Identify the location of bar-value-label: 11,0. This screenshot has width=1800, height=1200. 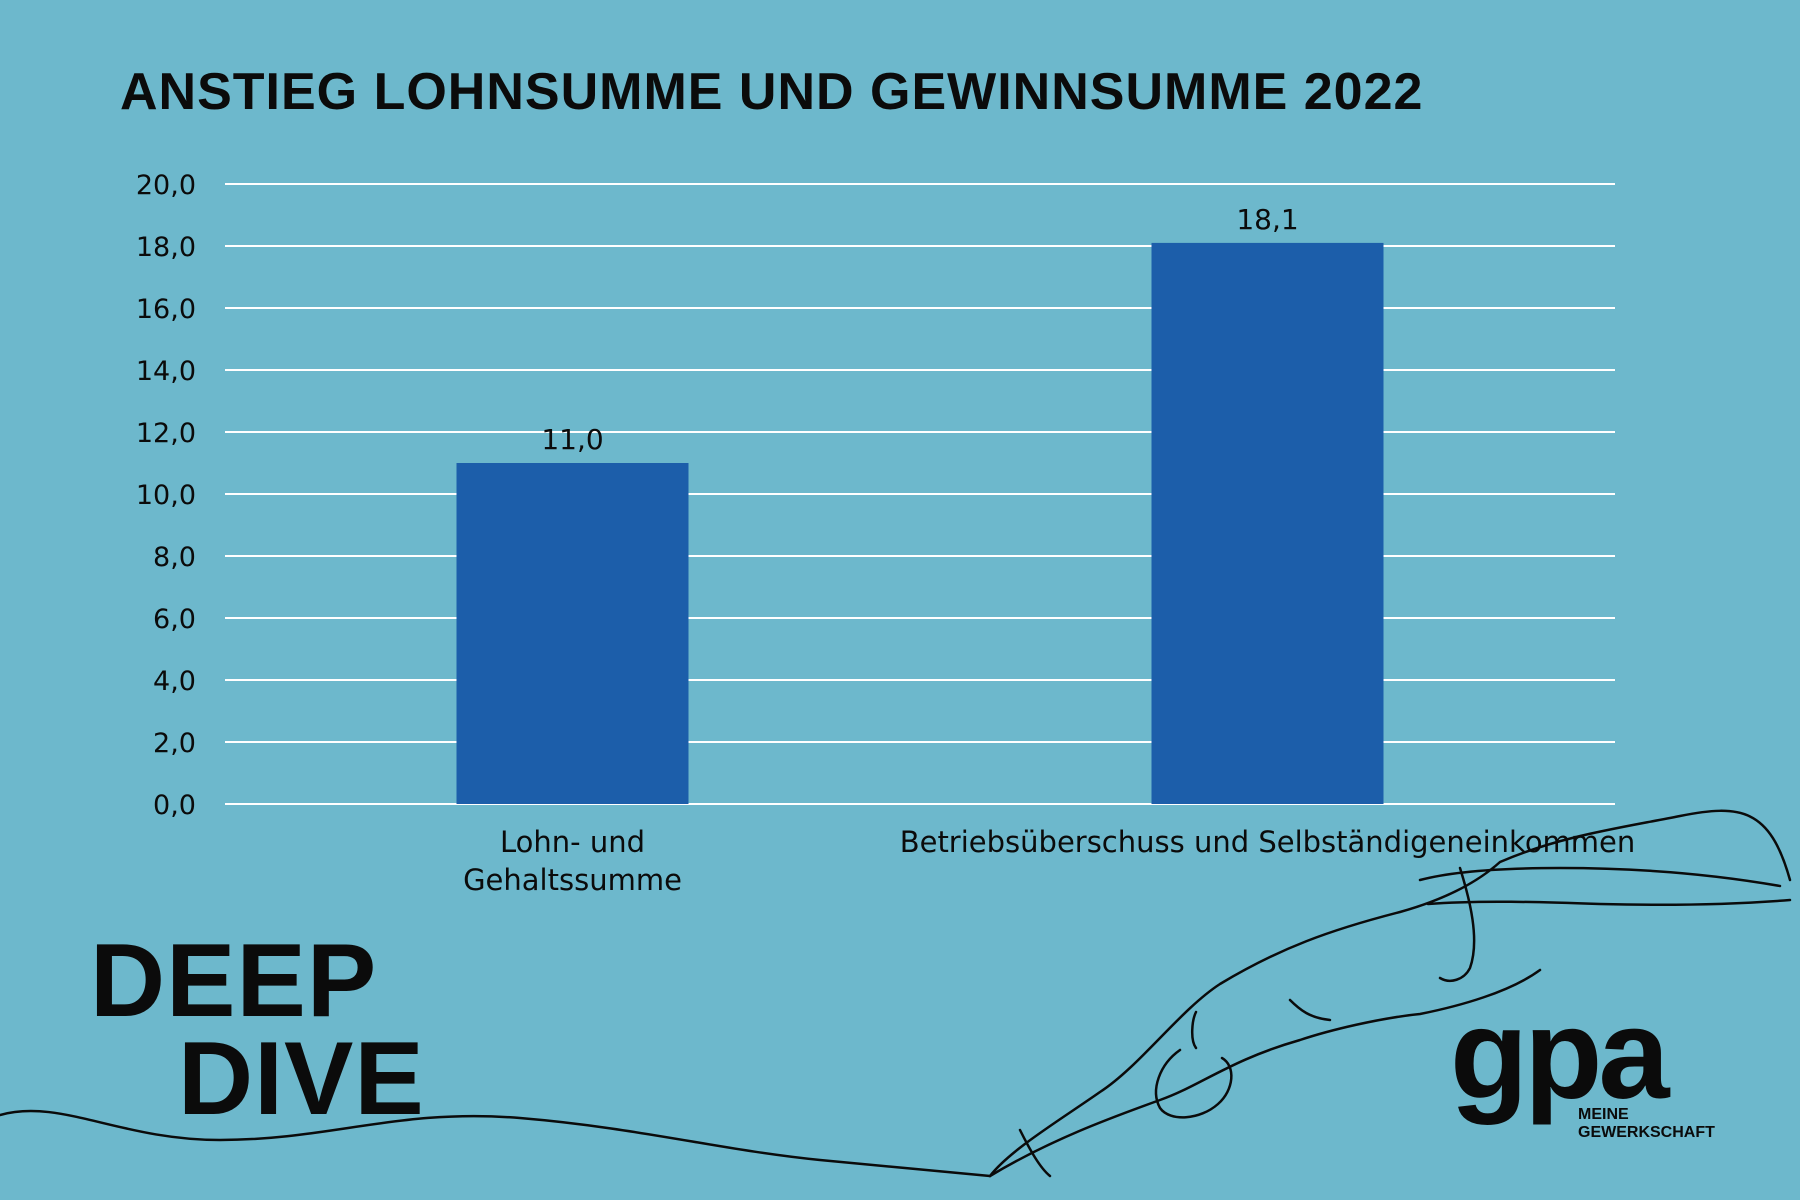
(572, 439).